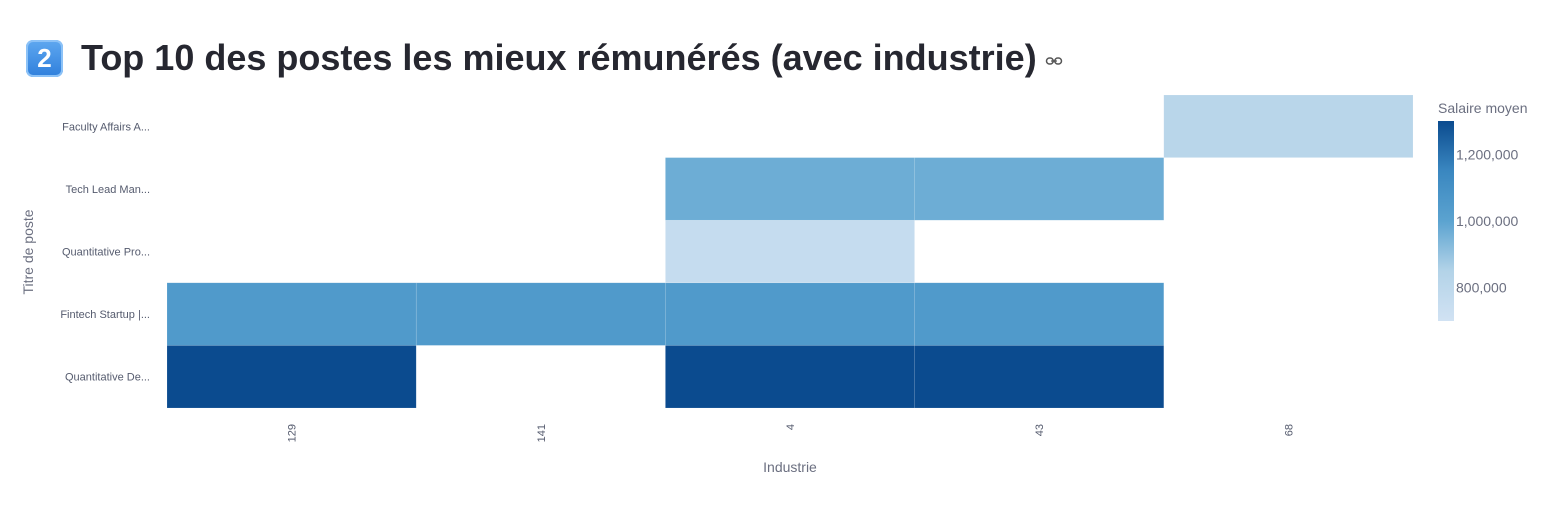  What do you see at coordinates (293, 433) in the screenshot?
I see `x-tick-label: 129` at bounding box center [293, 433].